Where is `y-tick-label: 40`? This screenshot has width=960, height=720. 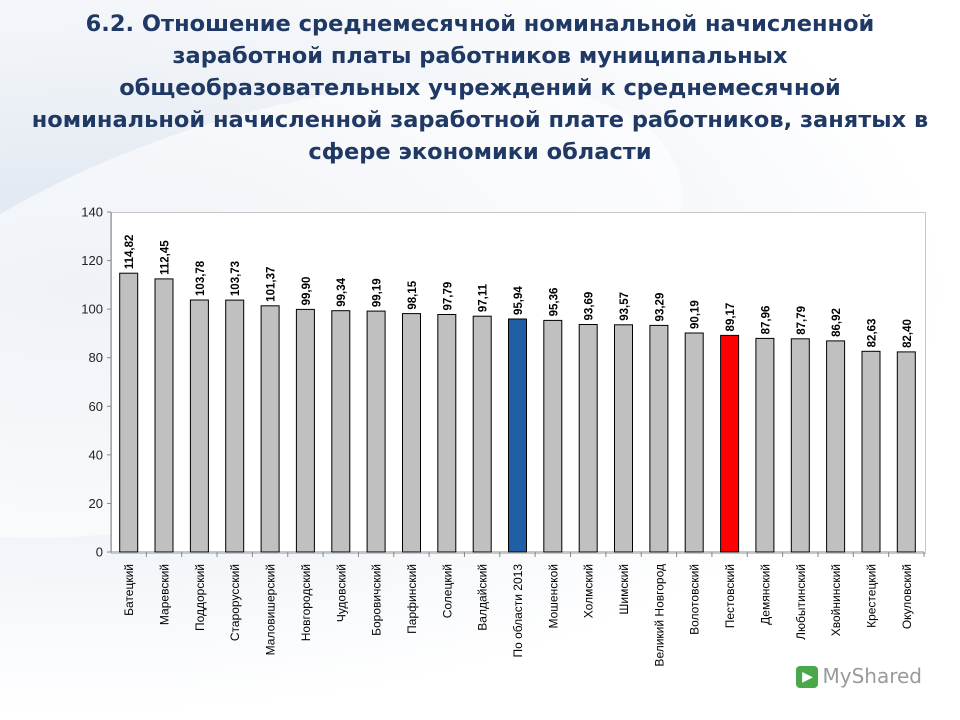
y-tick-label: 40 is located at coordinates (96, 454).